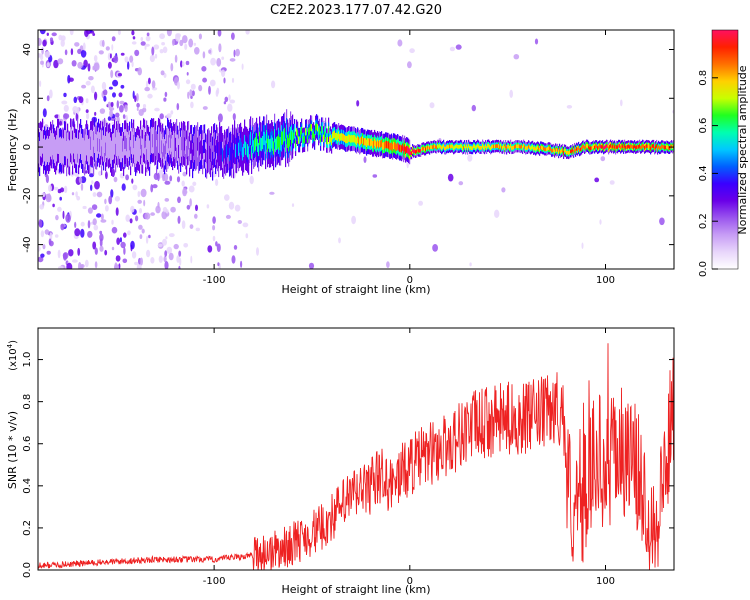  I want to click on snr-y-tick-label: 0.4, so click(27, 486).